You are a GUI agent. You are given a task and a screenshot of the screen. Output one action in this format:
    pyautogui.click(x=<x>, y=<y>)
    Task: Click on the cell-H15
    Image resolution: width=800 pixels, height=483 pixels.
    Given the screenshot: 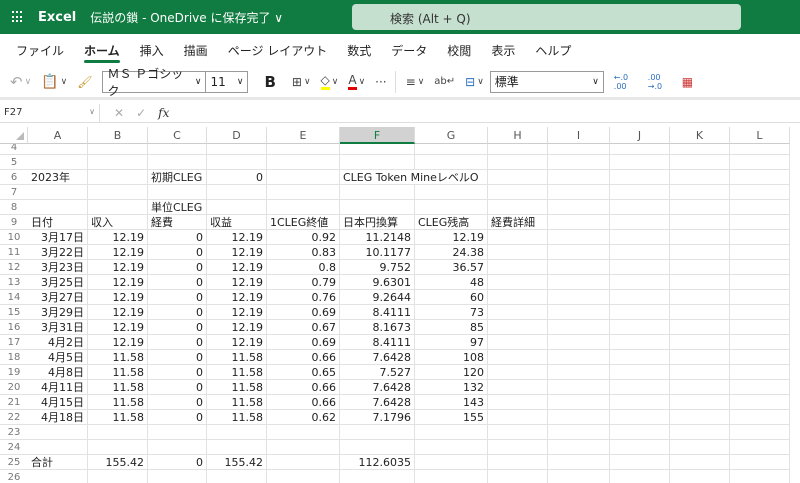 What is the action you would take?
    pyautogui.click(x=518, y=312)
    